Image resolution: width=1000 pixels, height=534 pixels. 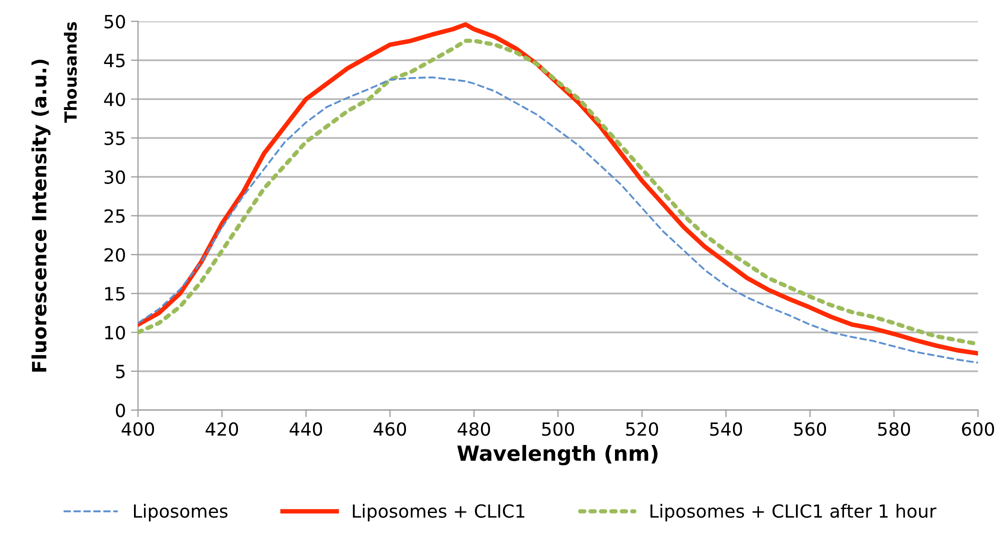 What do you see at coordinates (120, 411) in the screenshot?
I see `y-tick-label: 0` at bounding box center [120, 411].